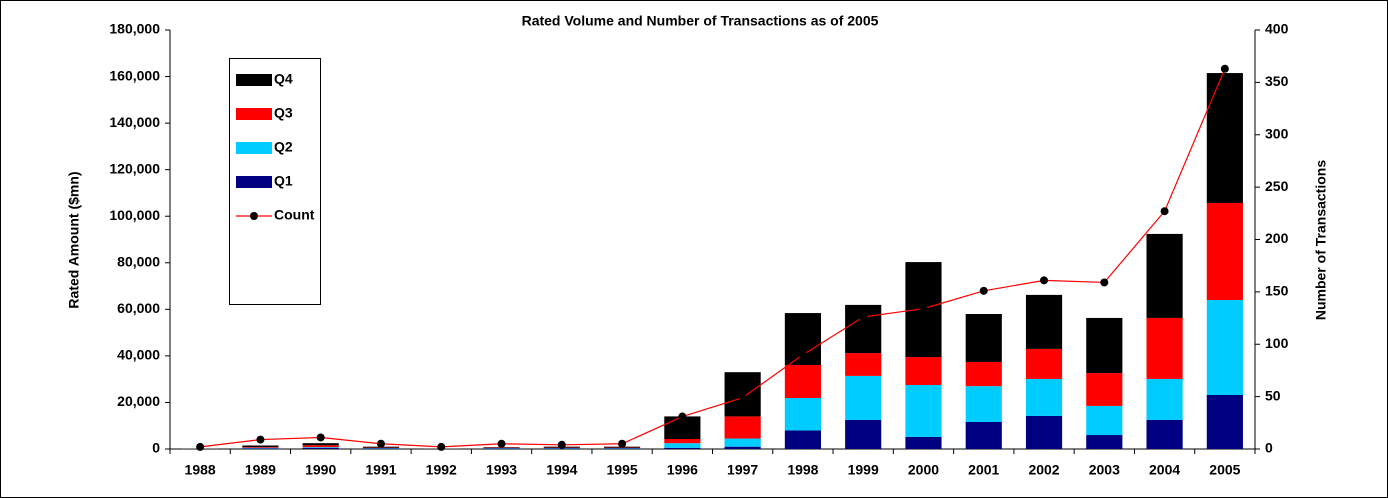 This screenshot has height=498, width=1388. What do you see at coordinates (134, 215) in the screenshot?
I see `y-tick-label: 100,000` at bounding box center [134, 215].